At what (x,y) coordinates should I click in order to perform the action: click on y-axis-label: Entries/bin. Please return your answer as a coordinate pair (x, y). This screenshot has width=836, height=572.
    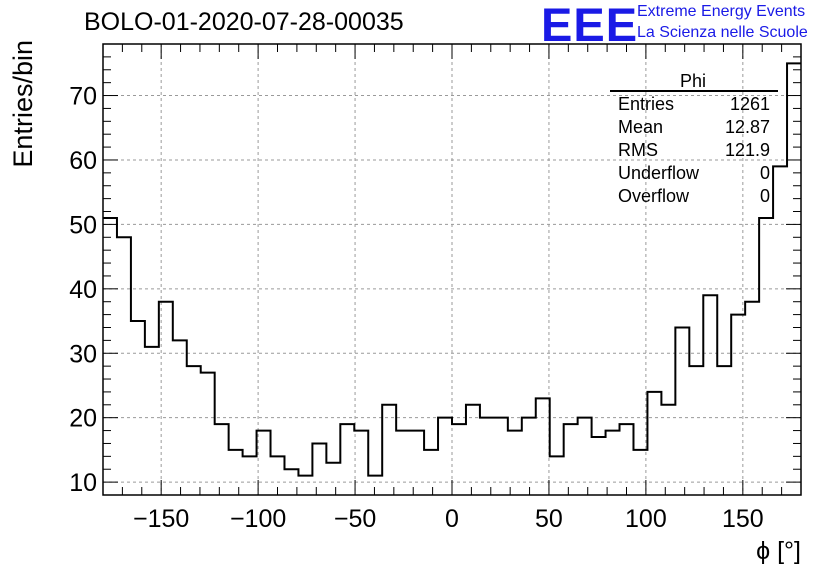
    Looking at the image, I should click on (23, 104).